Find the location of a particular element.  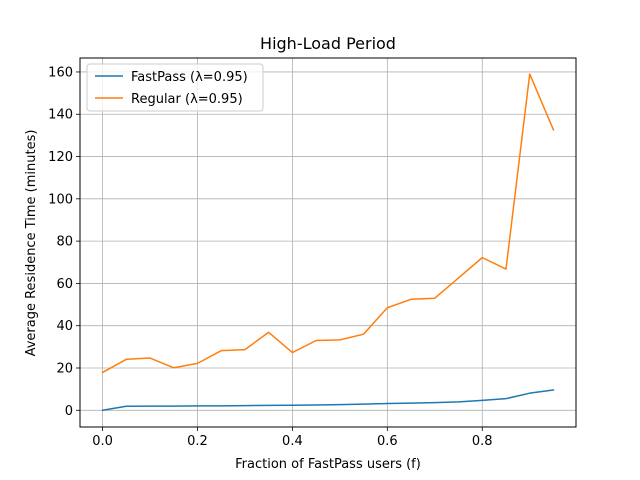

x-tick-label: 0.6 is located at coordinates (387, 441).